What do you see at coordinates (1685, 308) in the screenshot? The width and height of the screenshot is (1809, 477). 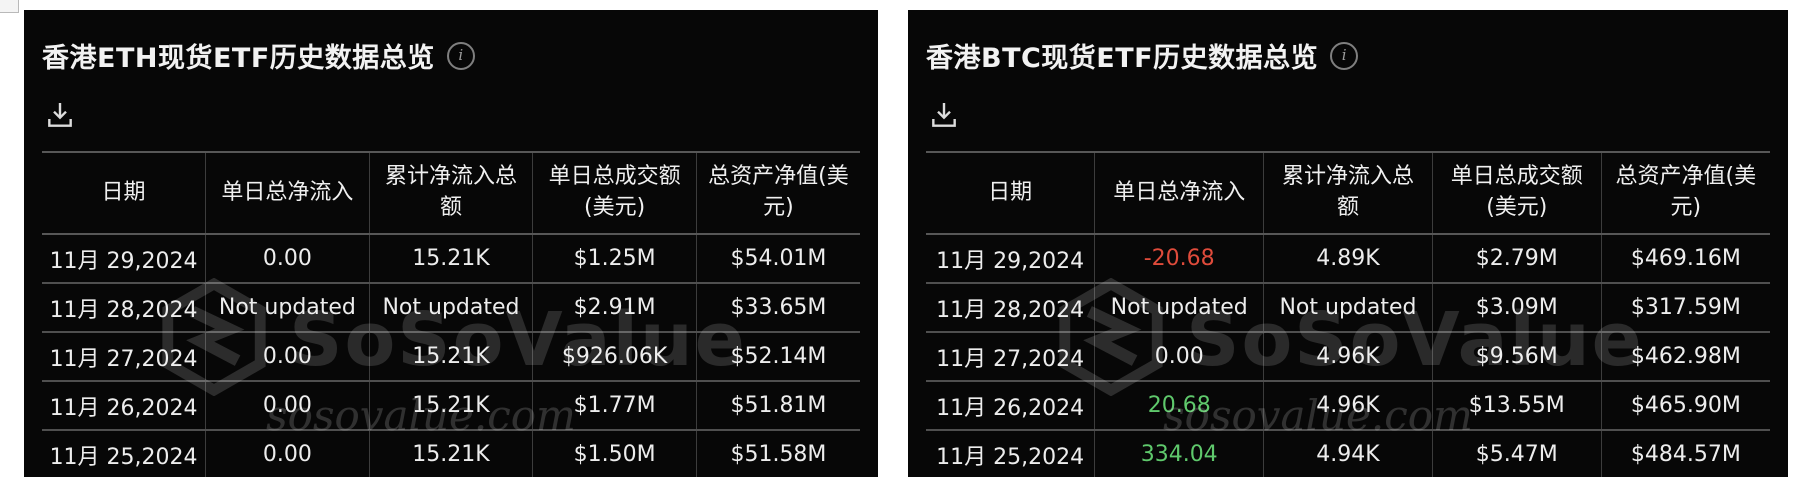 I see `cell-net-assets: $317.59M` at bounding box center [1685, 308].